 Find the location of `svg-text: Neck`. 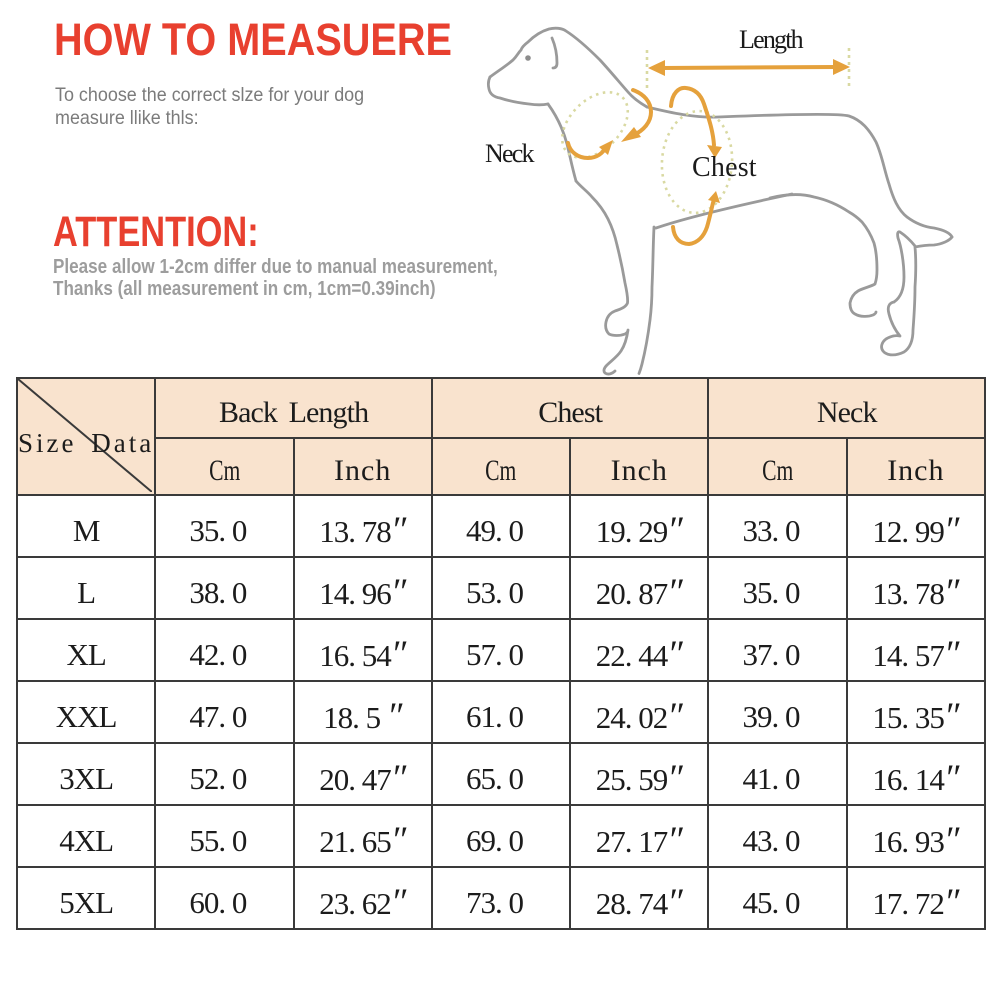

svg-text: Neck is located at coordinates (509, 153).